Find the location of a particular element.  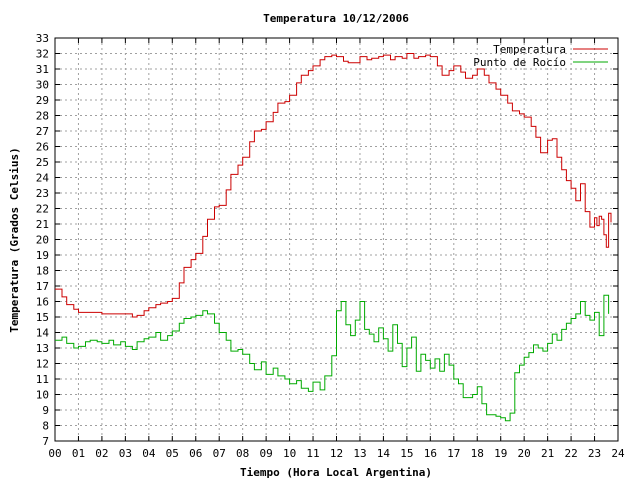

y-tick-label: 30 is located at coordinates (42, 85).